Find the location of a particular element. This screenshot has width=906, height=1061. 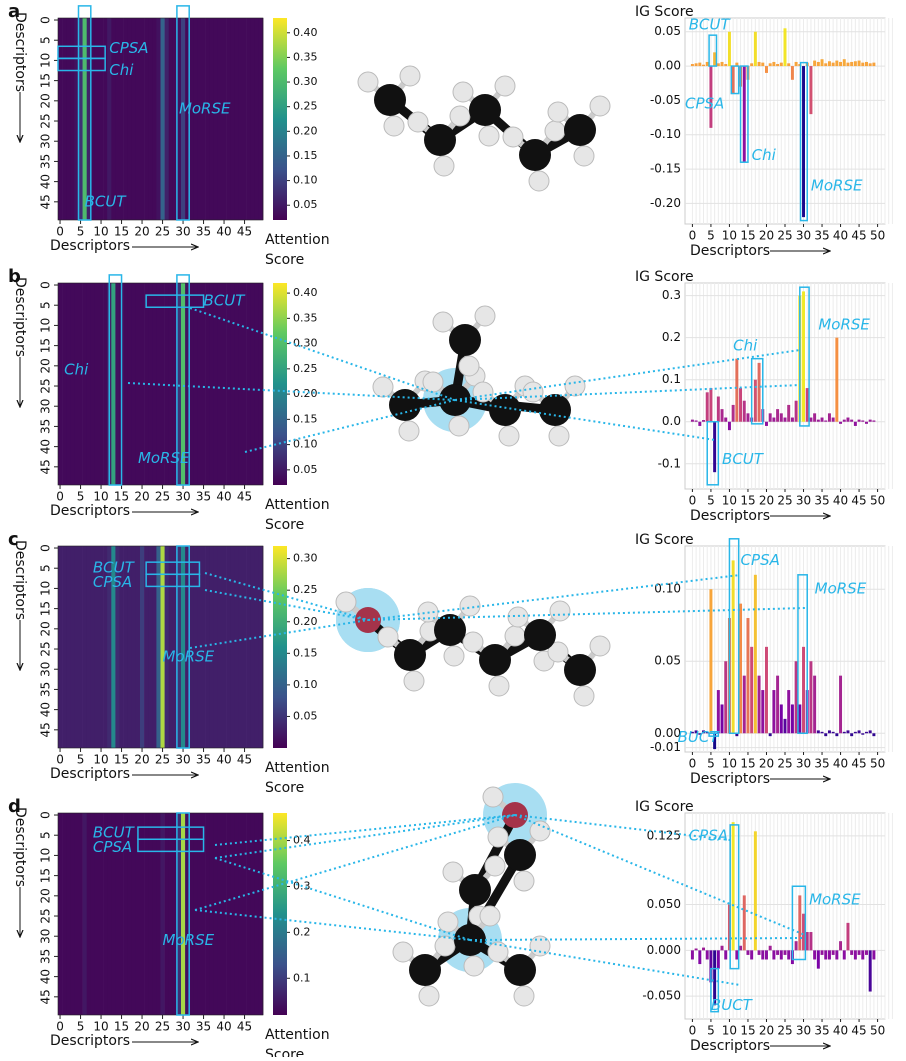

y-tick-label: 40 is located at coordinates (46, 446).